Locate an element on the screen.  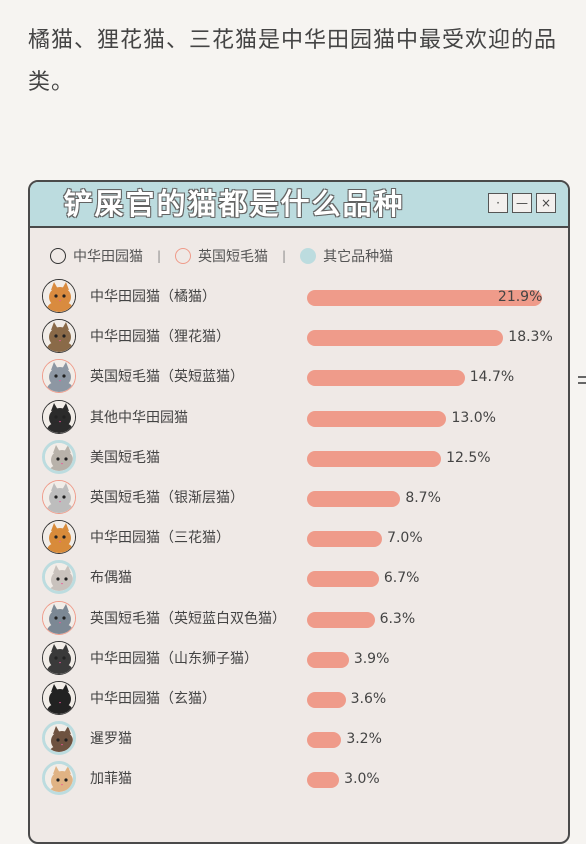
legend-label: 其它品种猫 is located at coordinates (358, 257).